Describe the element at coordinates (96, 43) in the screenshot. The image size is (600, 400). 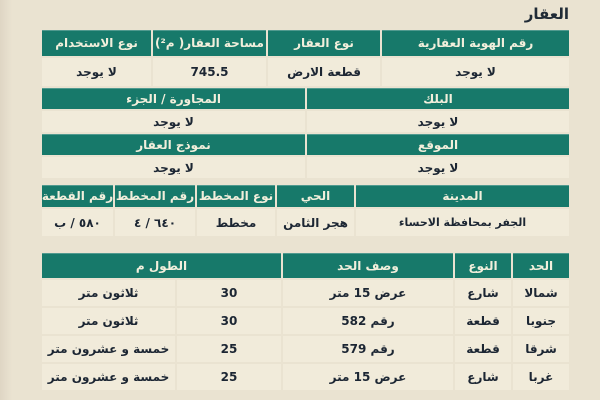
I see `property-usage-header: نوع الاستخدام` at that location.